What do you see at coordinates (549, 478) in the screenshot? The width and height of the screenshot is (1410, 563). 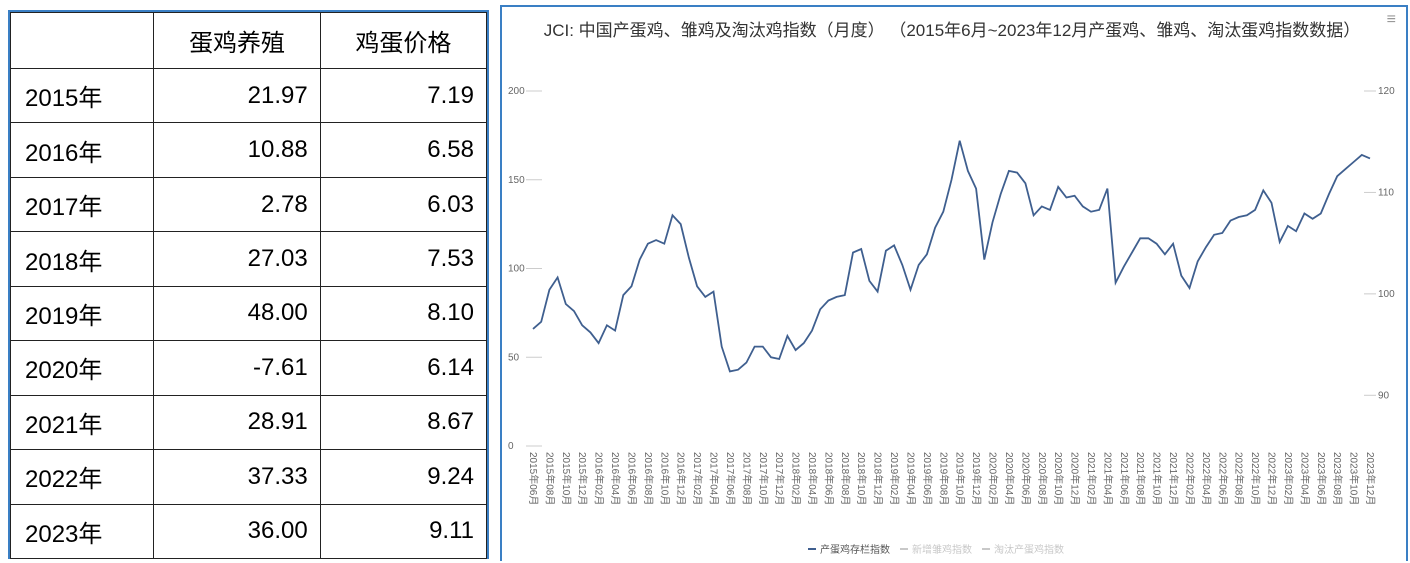 I see `x-tick-label: 2015年08月` at bounding box center [549, 478].